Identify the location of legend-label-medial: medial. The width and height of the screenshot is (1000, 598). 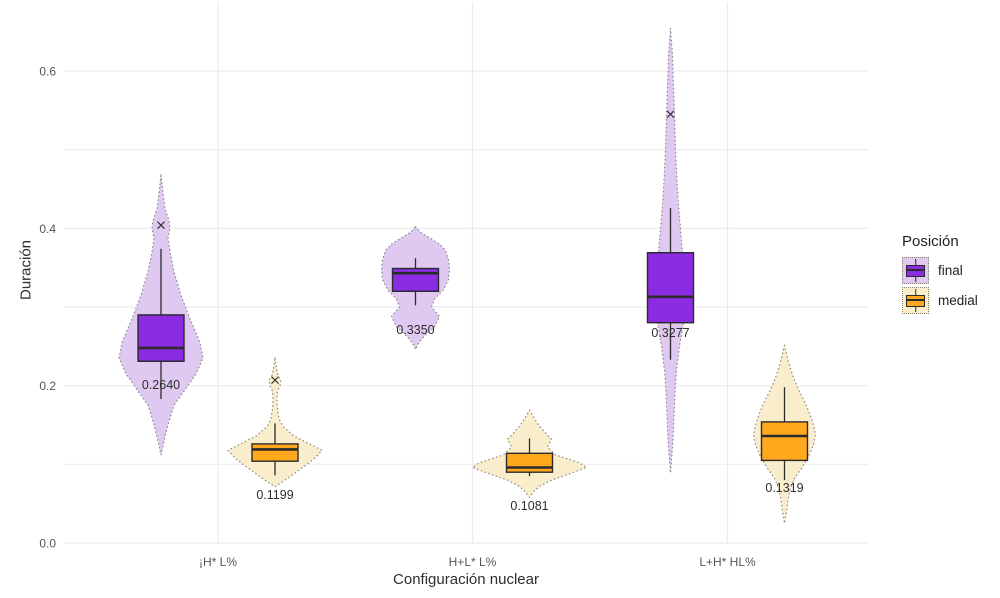
(958, 300).